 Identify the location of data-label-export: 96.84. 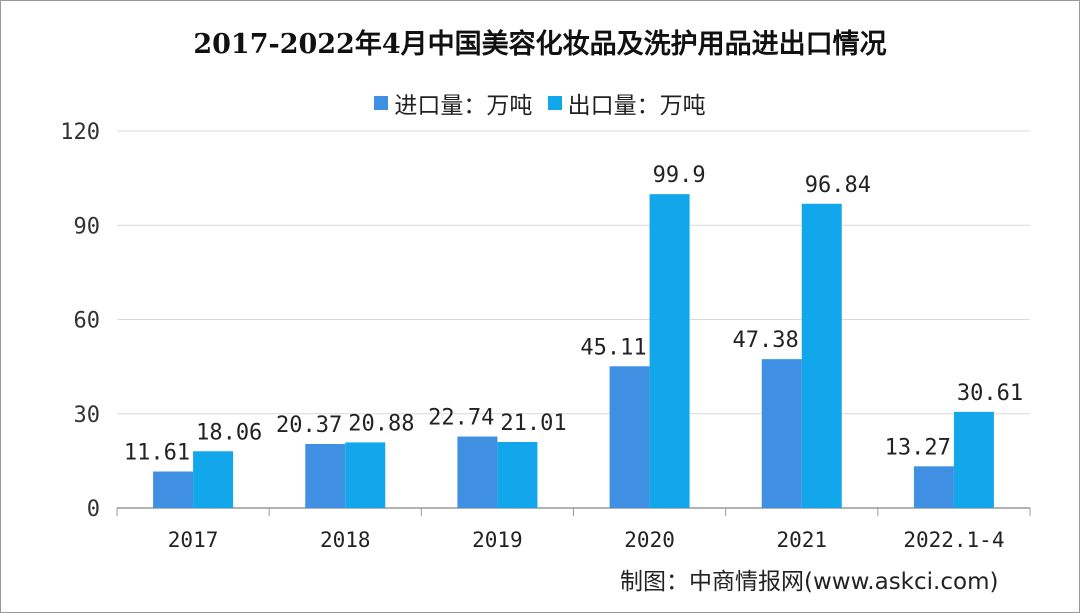
(838, 185).